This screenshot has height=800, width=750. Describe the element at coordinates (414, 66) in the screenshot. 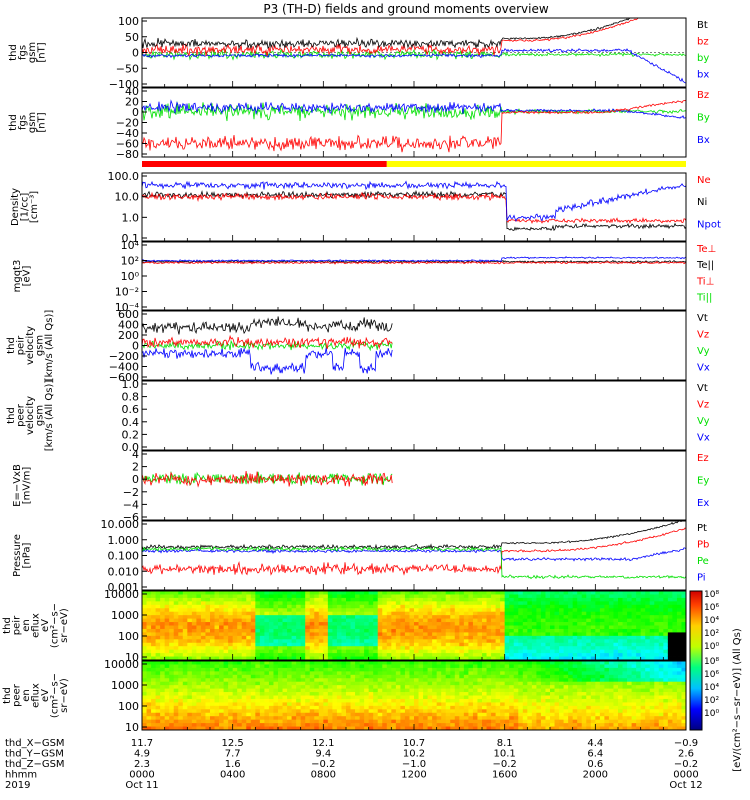

I see `bx-trace` at that location.